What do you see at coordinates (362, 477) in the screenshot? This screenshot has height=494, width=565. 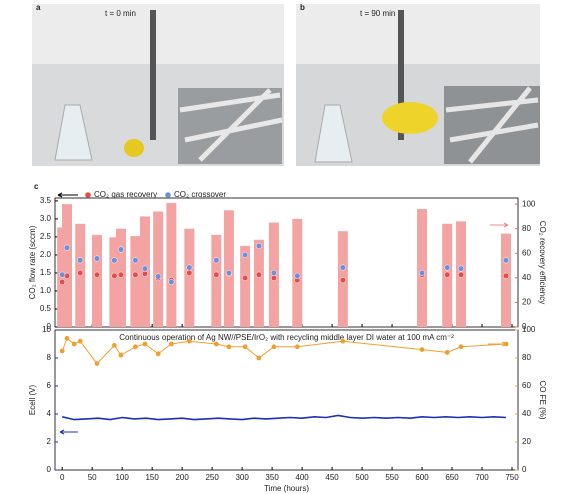 I see `x-tick-label: 500` at bounding box center [362, 477].